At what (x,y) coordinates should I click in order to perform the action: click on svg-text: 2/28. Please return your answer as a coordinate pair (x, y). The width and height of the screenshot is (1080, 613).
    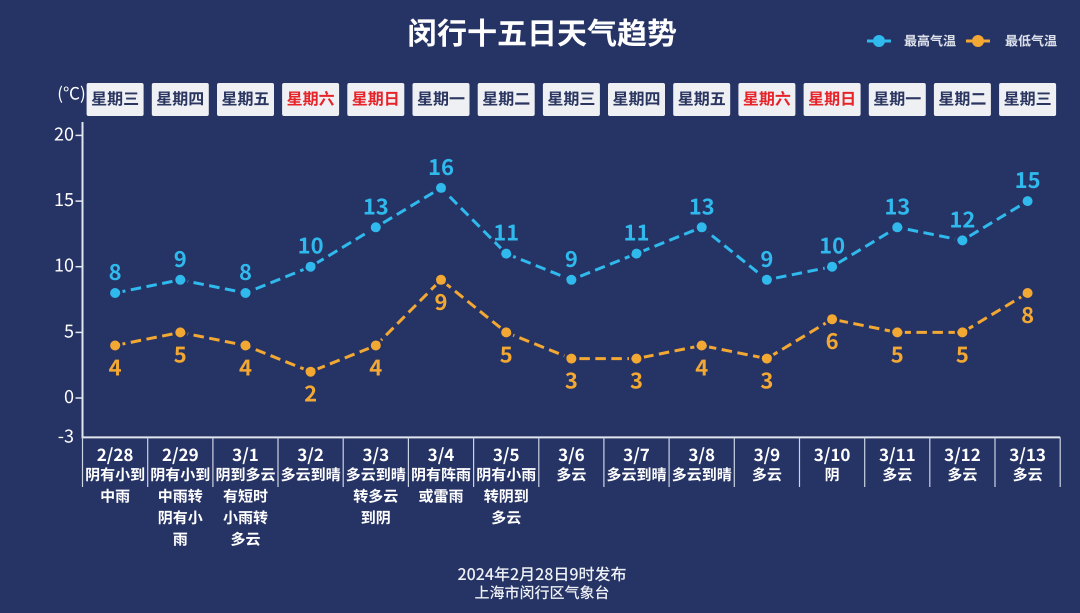
    Looking at the image, I should click on (115, 453).